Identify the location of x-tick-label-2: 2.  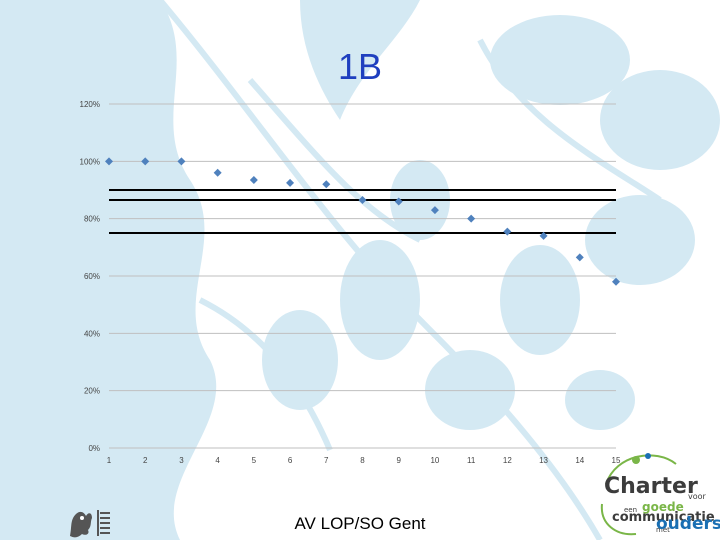
(145, 460).